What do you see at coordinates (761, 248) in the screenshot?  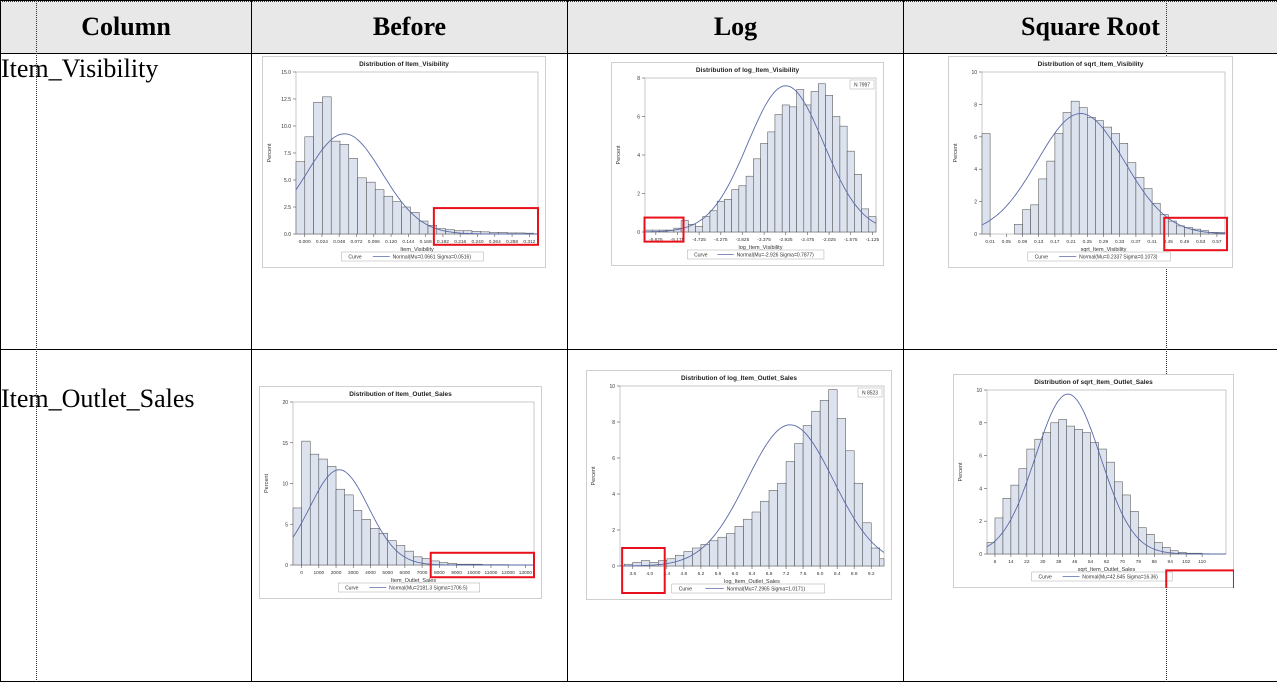 I see `x-axis-label: log_Item_Visibility` at bounding box center [761, 248].